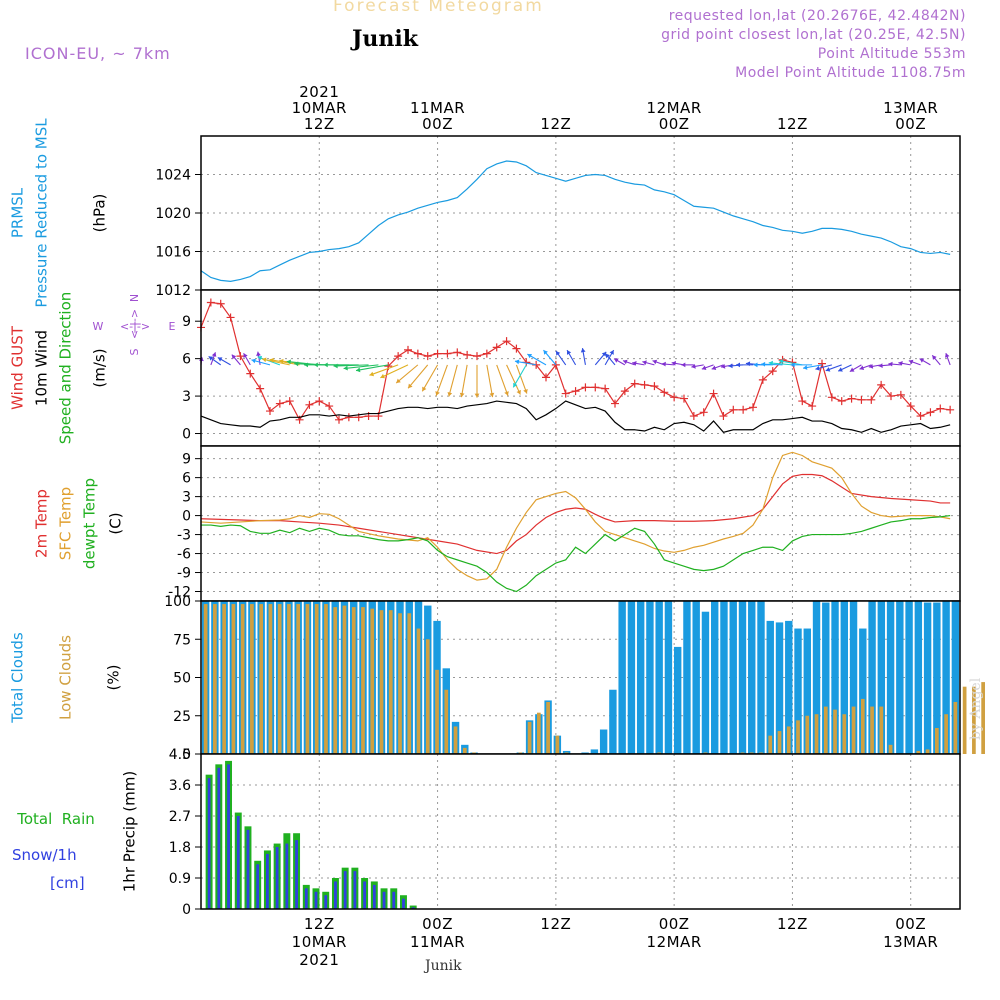  Describe the element at coordinates (555, 924) in the screenshot. I see `bottom-time-label: 12Z` at that location.